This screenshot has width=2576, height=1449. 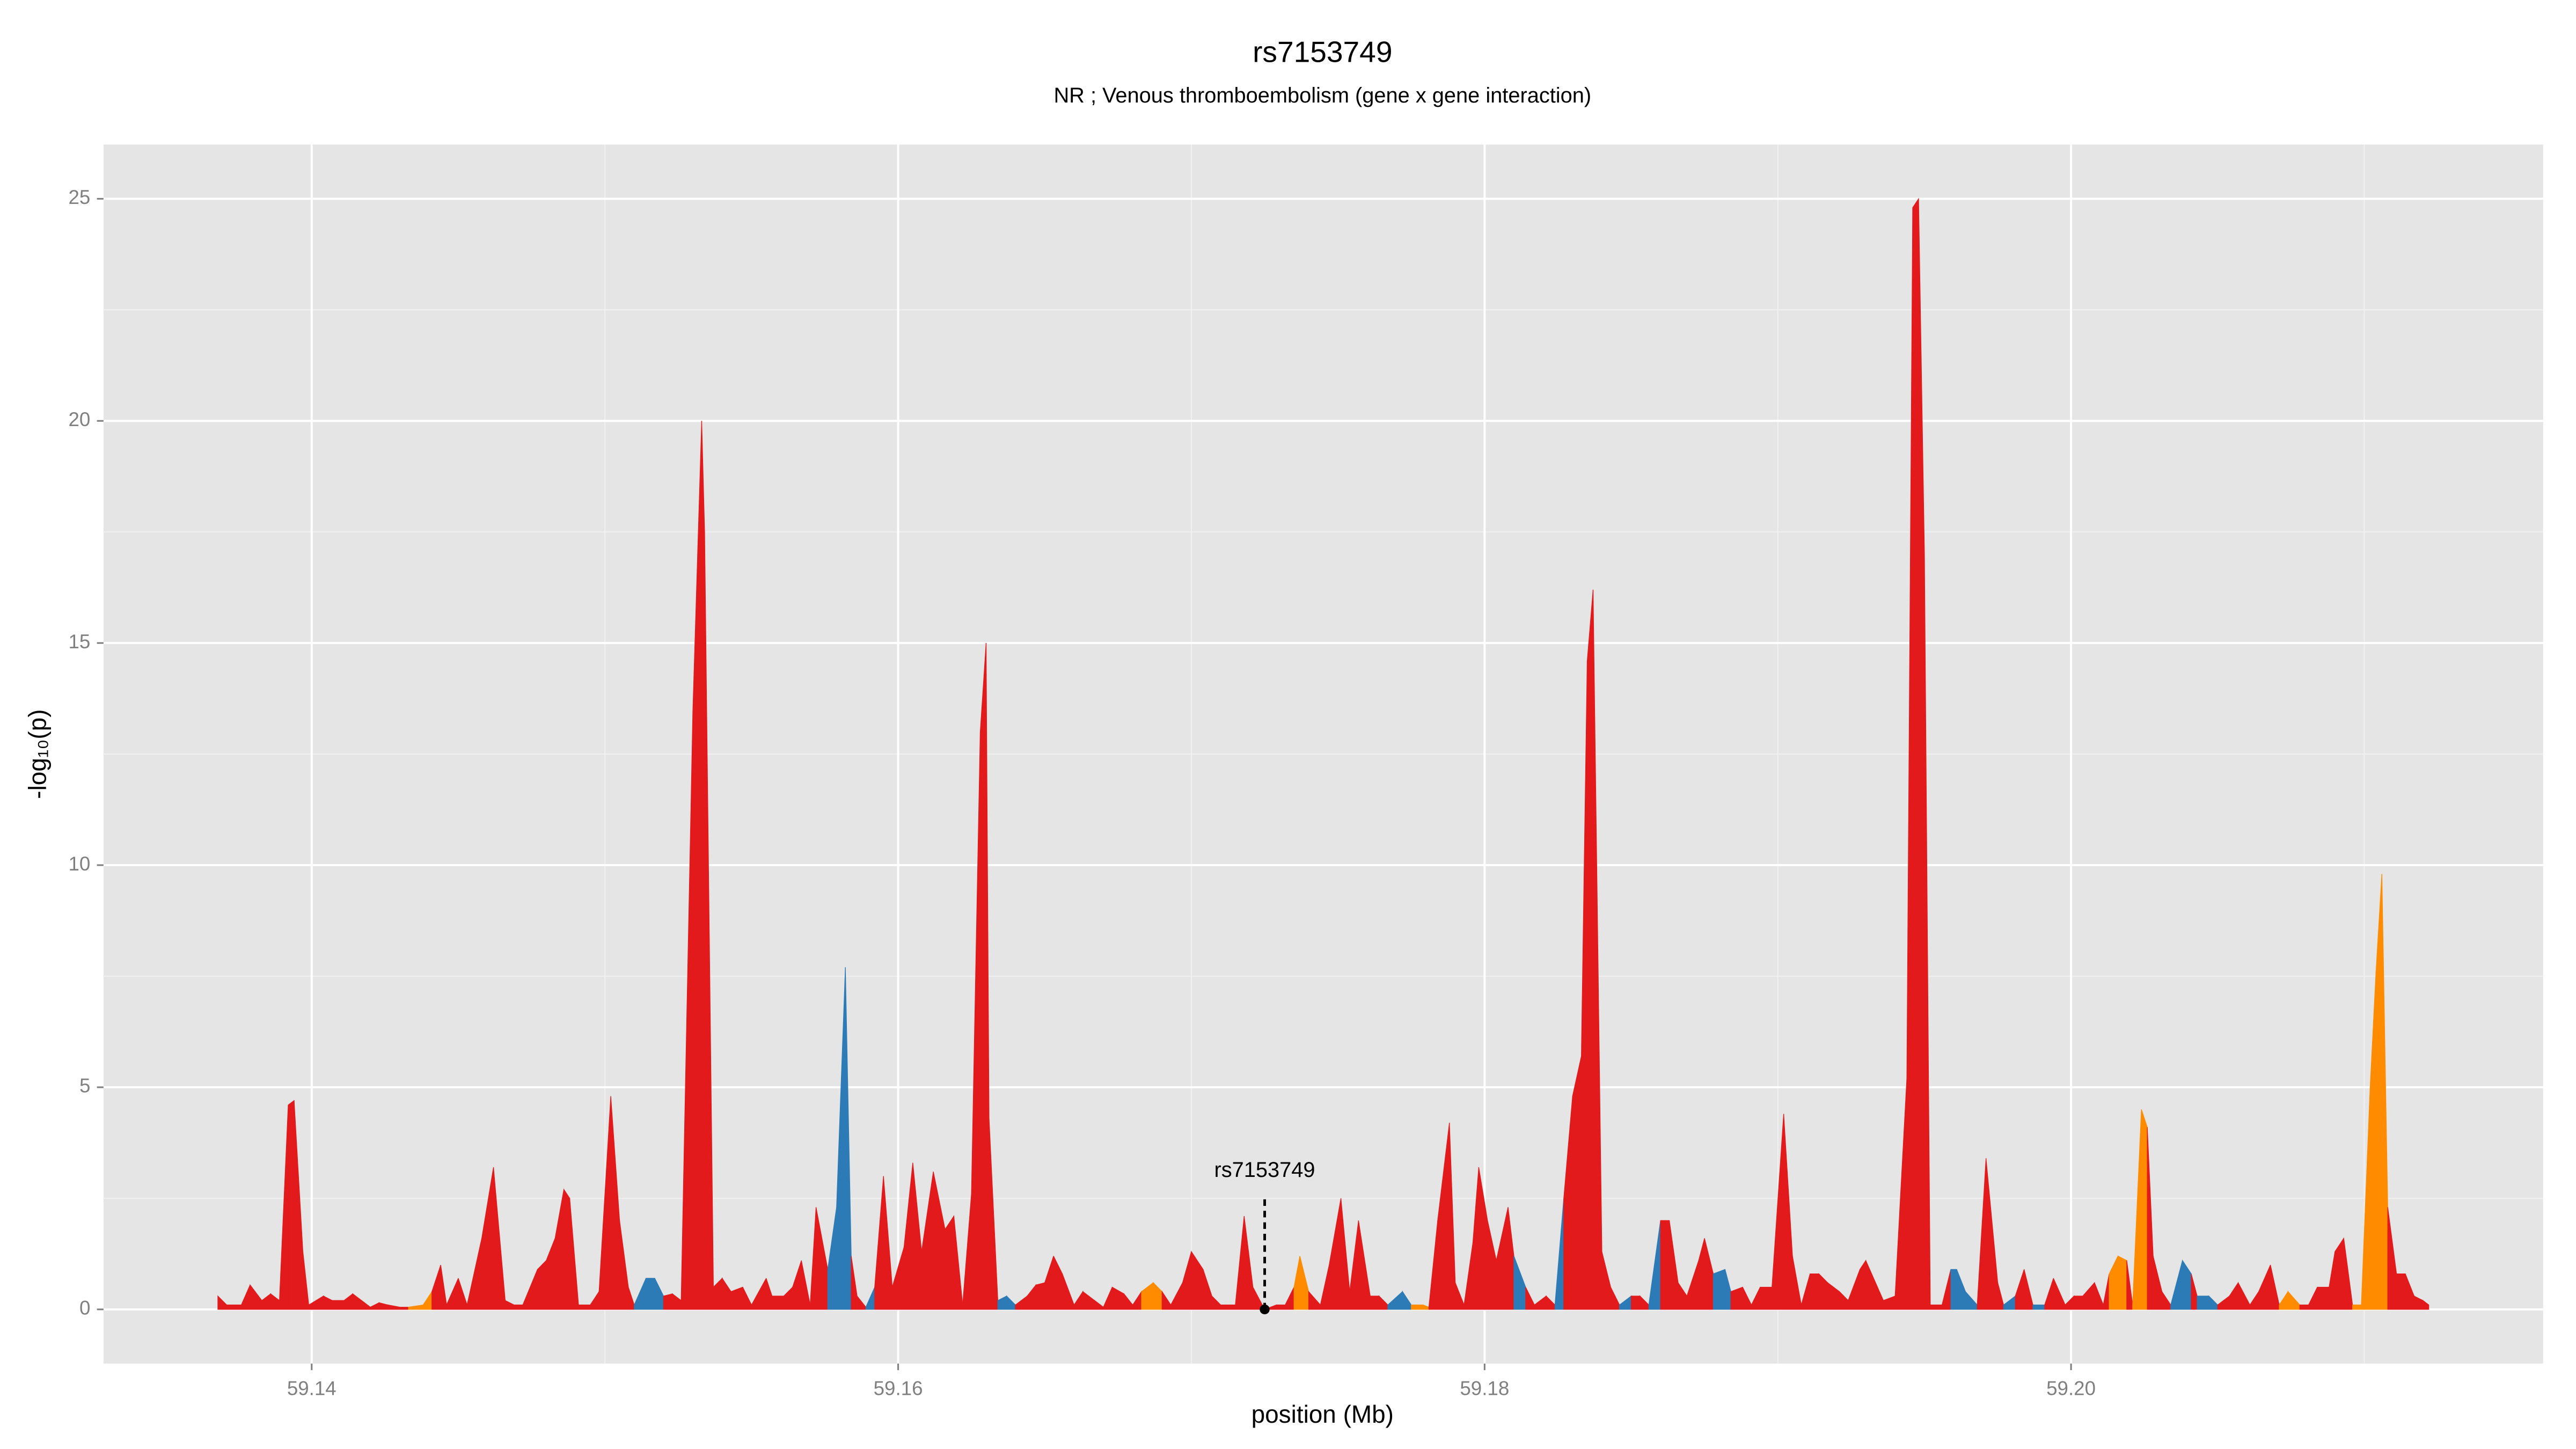 What do you see at coordinates (1484, 1388) in the screenshot?
I see `x-tick-label: 59.18` at bounding box center [1484, 1388].